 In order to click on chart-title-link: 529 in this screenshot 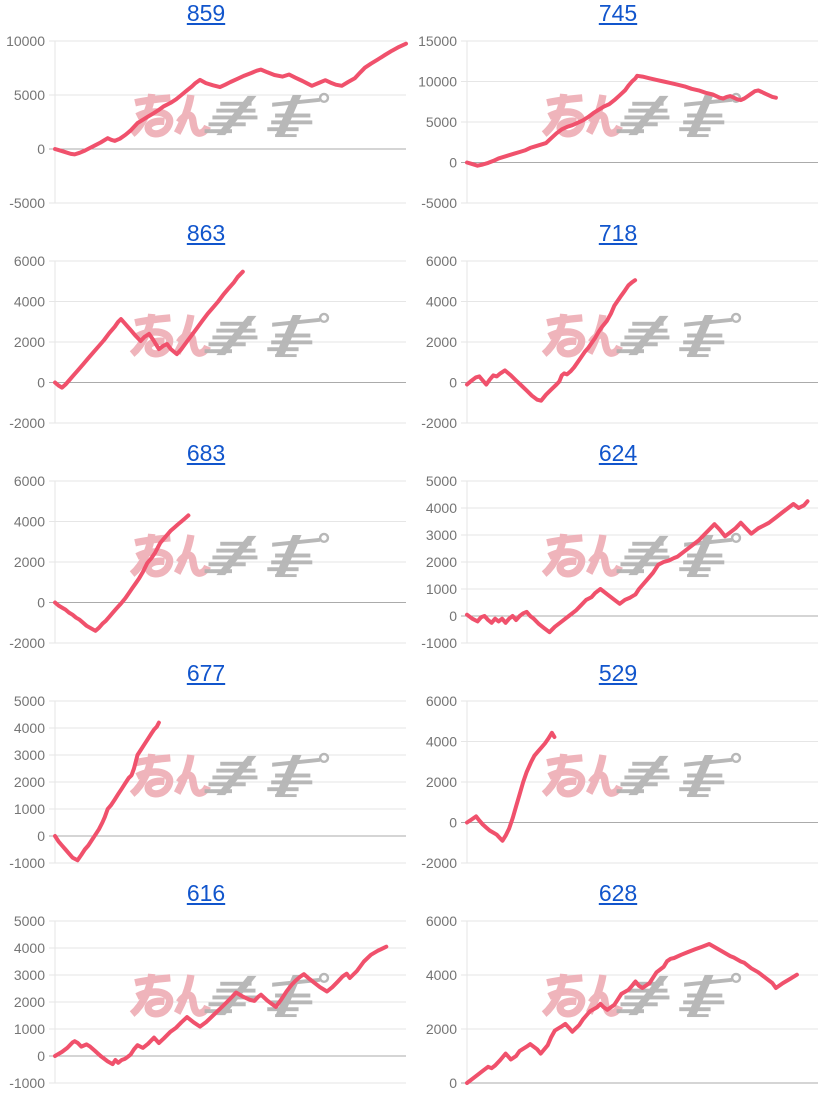, I will do `click(618, 673)`.